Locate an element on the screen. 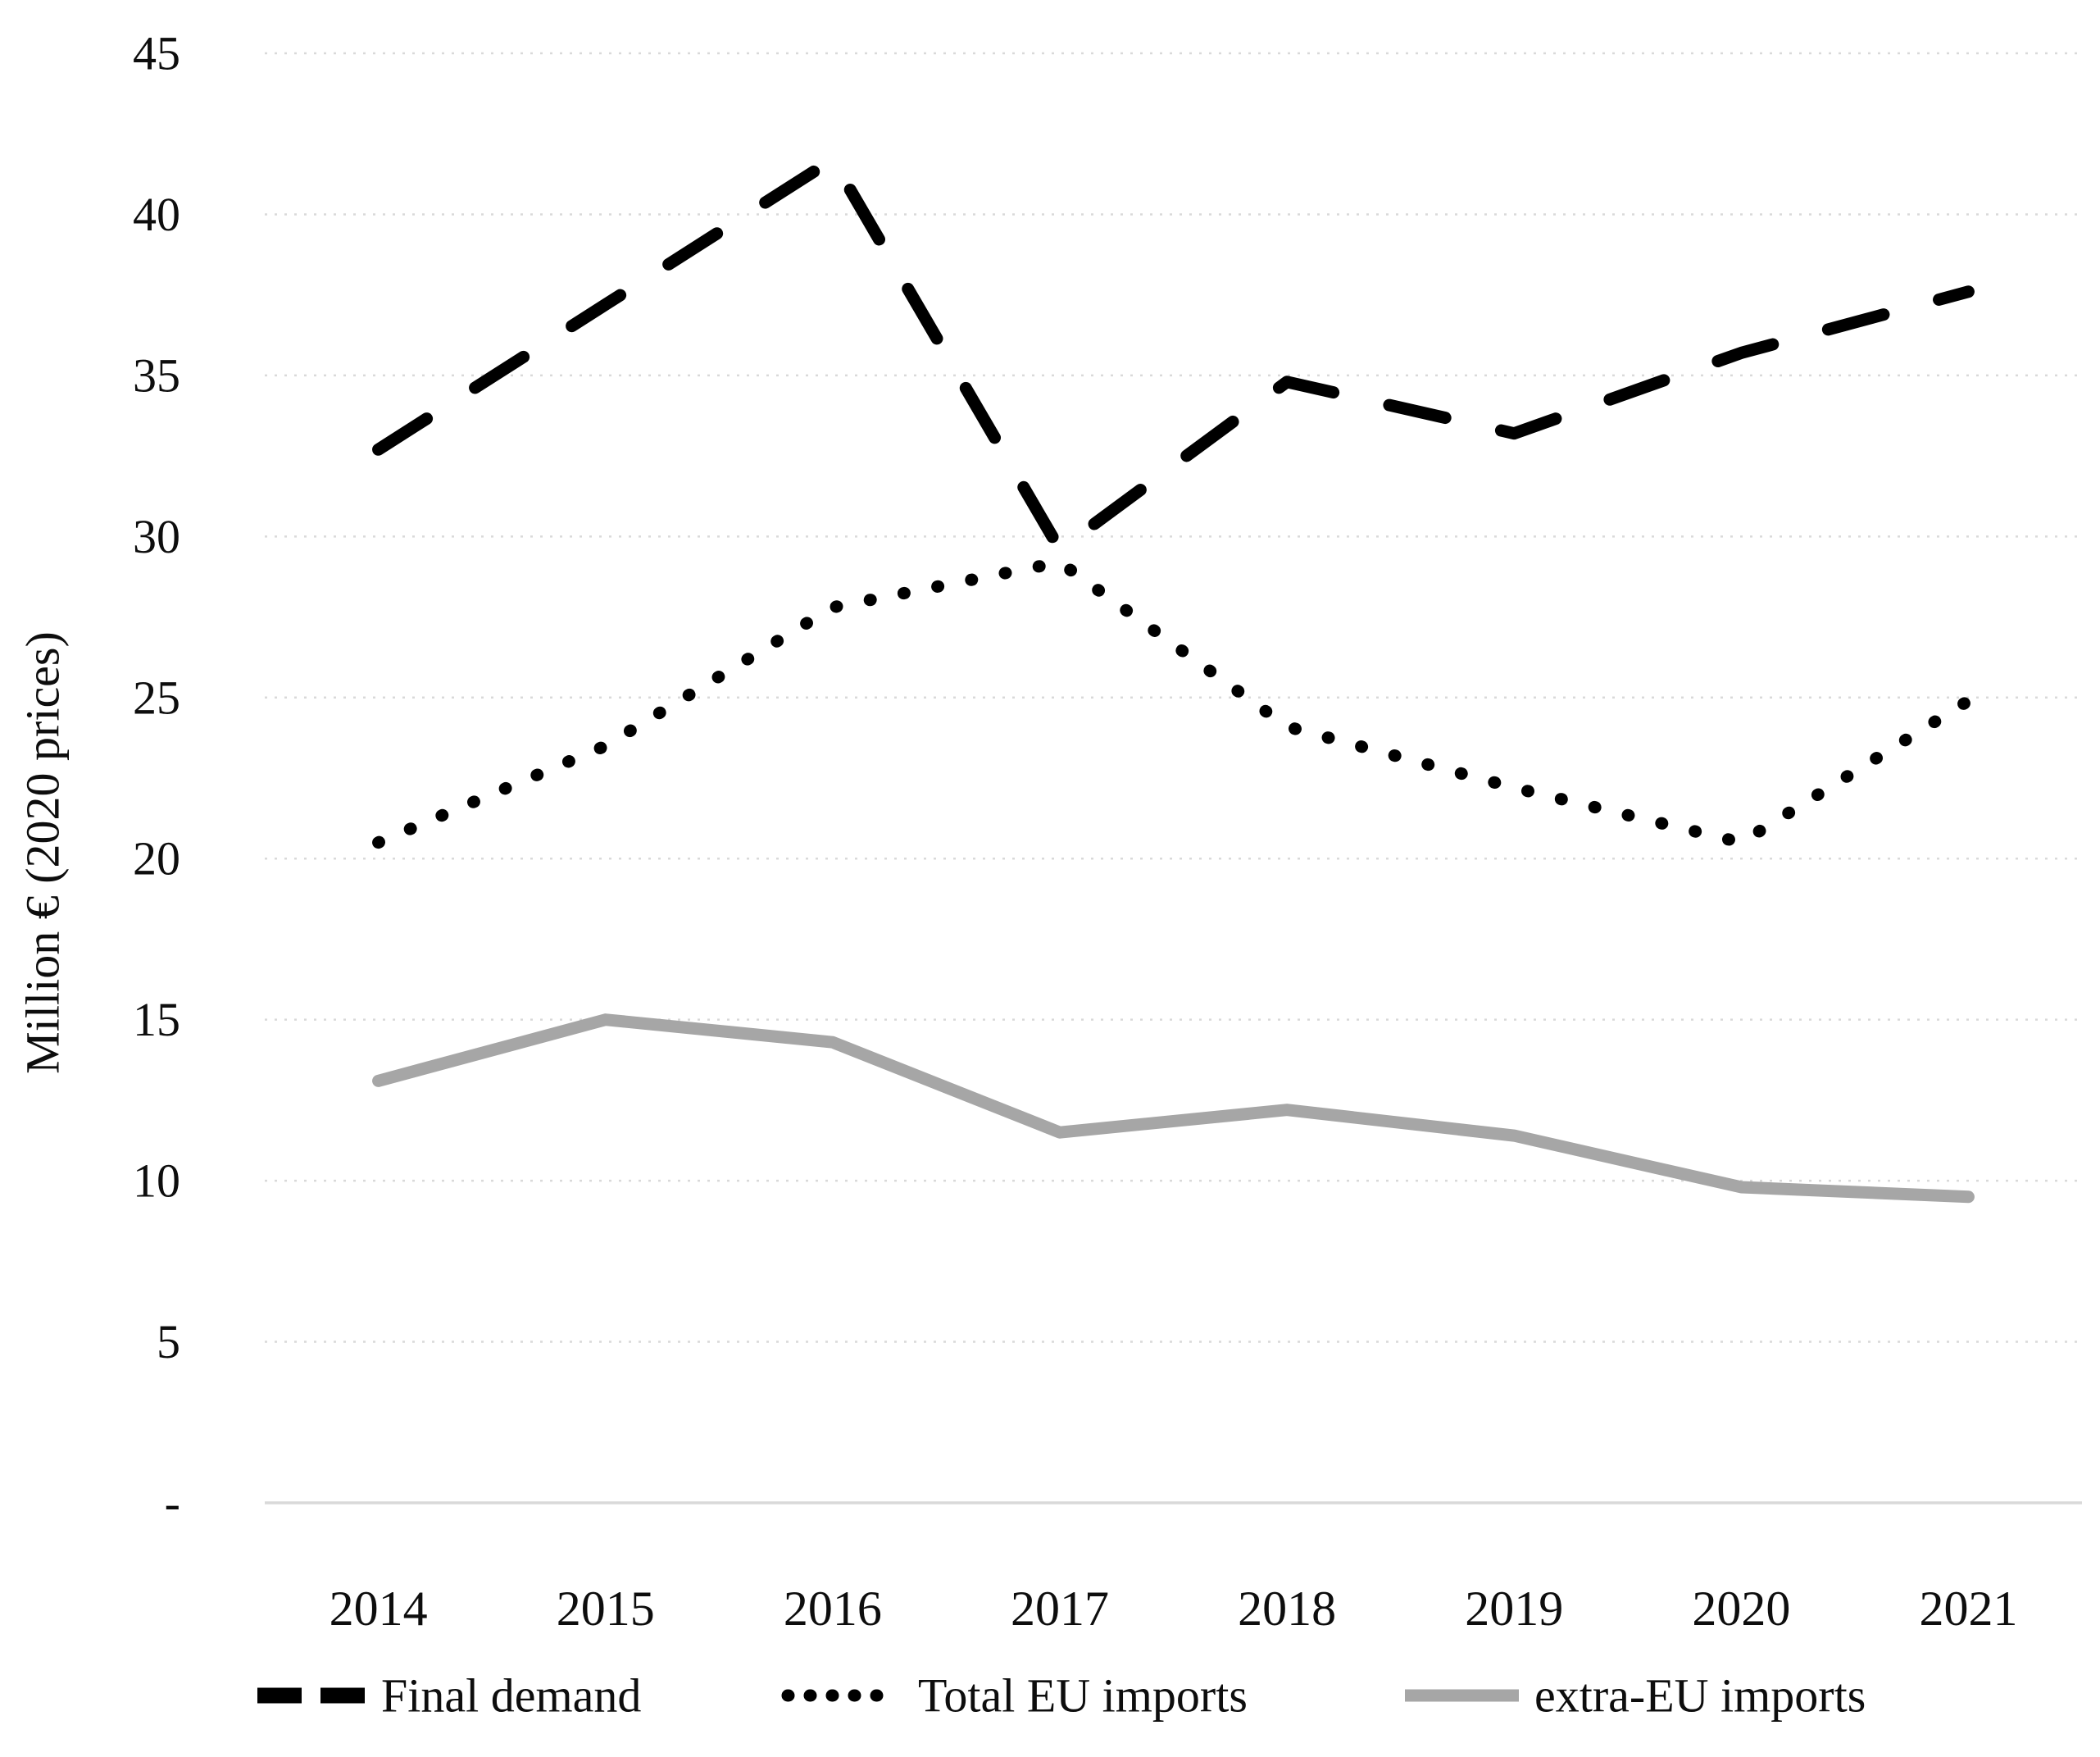  series-line-extra-eu-imports is located at coordinates (1173, 1108).